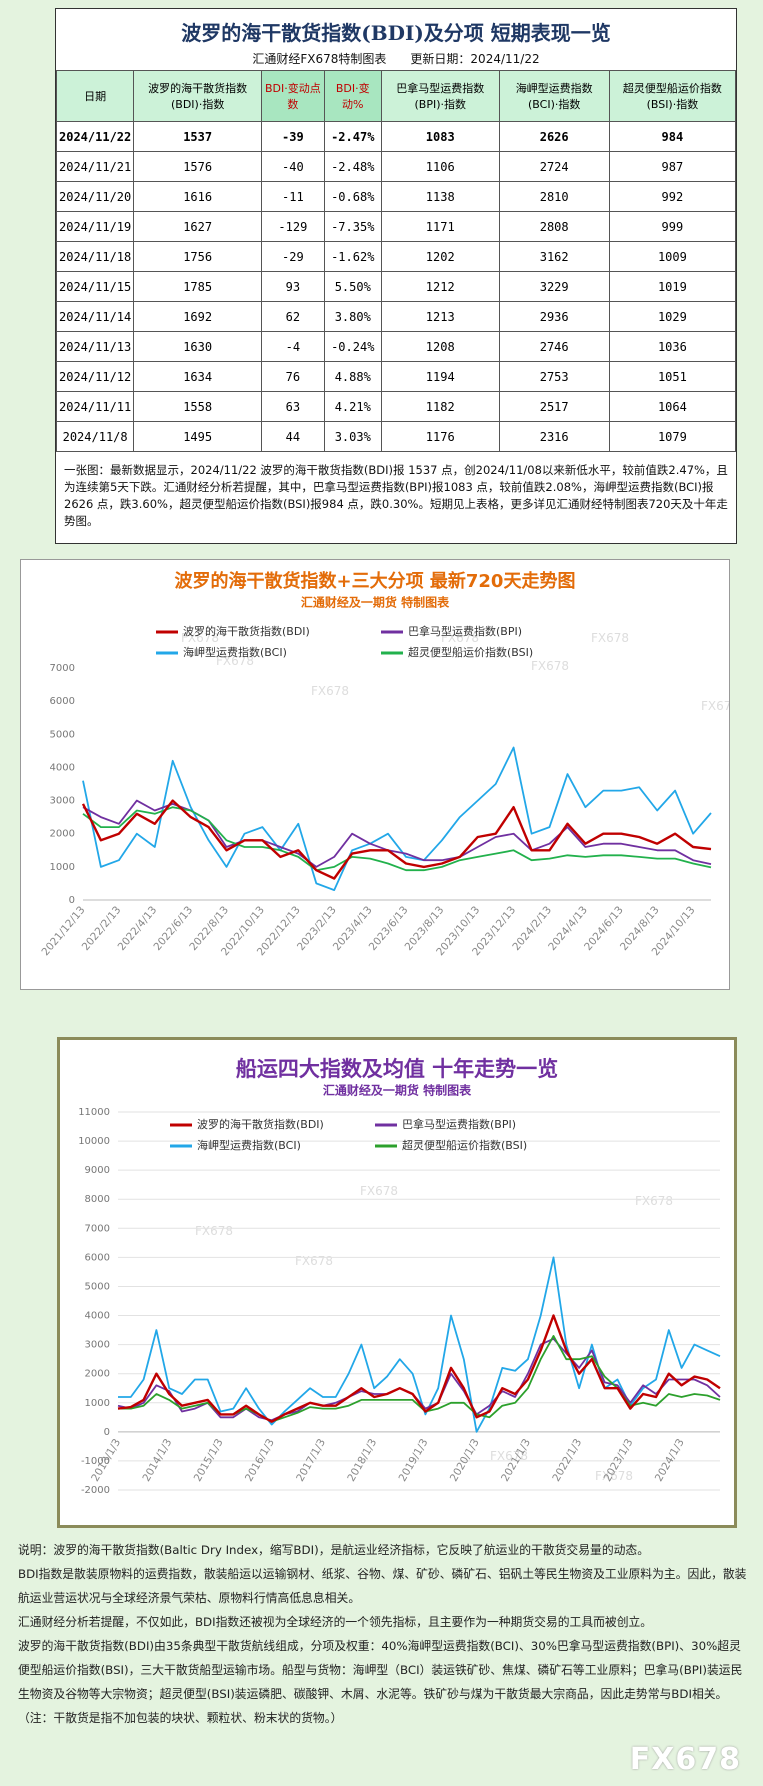 Image resolution: width=763 pixels, height=1786 pixels. Describe the element at coordinates (95, 316) in the screenshot. I see `table-cell: 2024/11/14` at that location.